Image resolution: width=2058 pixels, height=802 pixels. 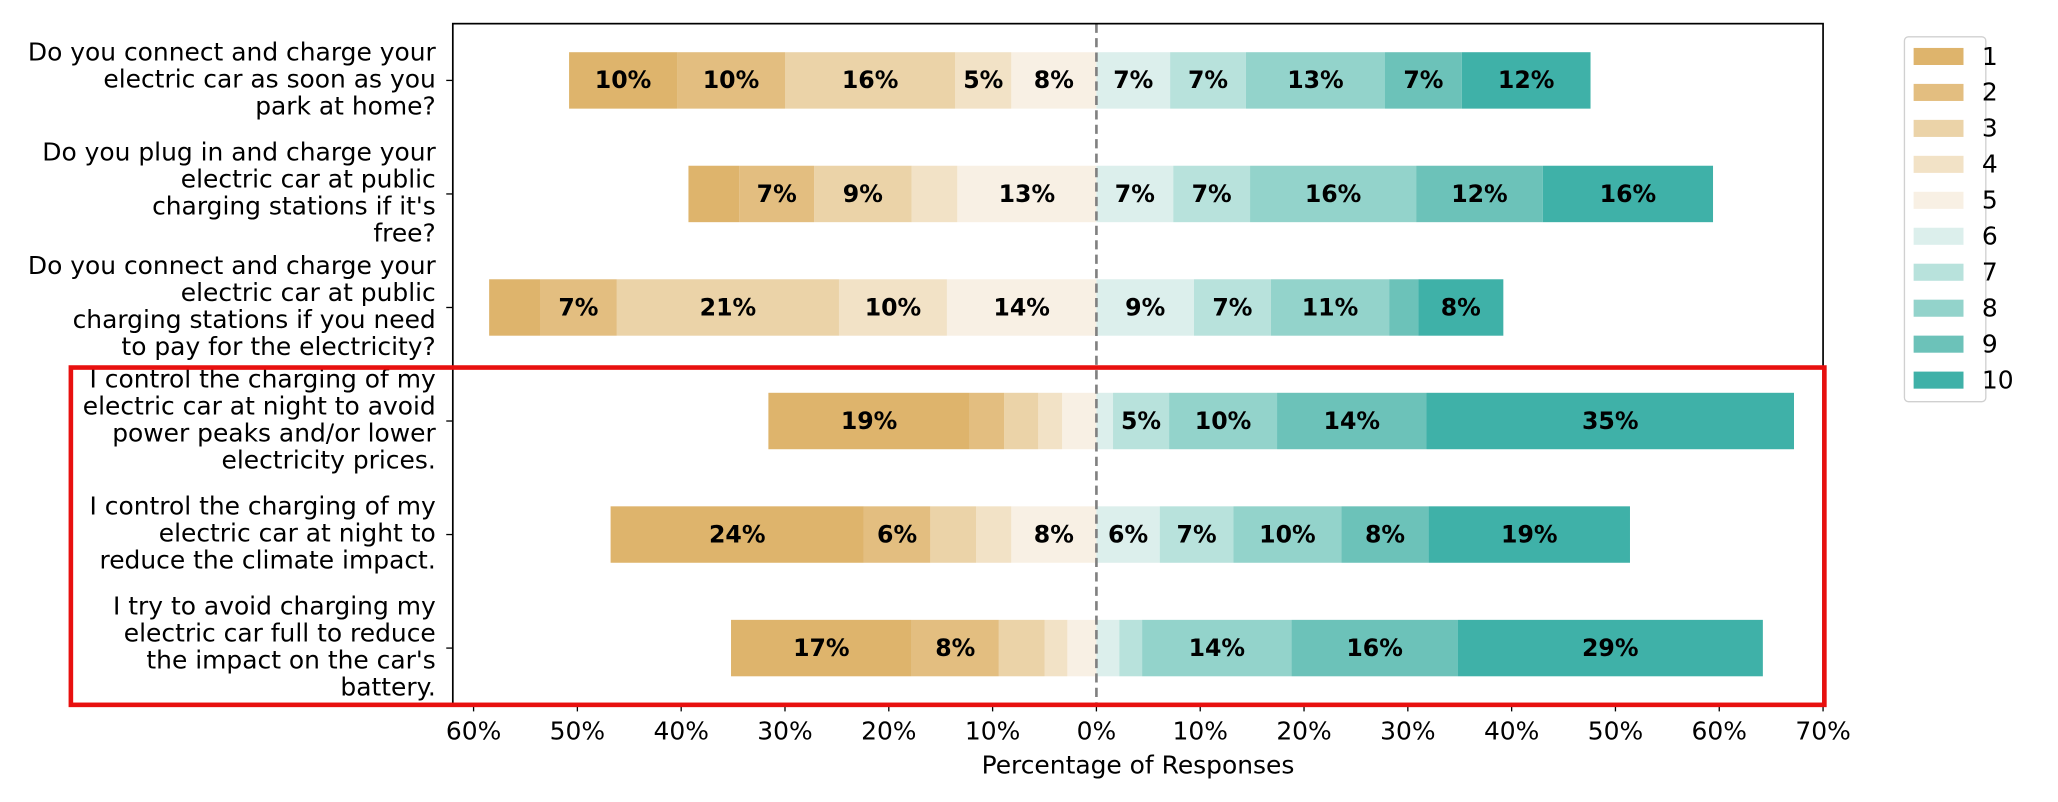 What do you see at coordinates (1990, 272) in the screenshot?
I see `legend-label: 7` at bounding box center [1990, 272].